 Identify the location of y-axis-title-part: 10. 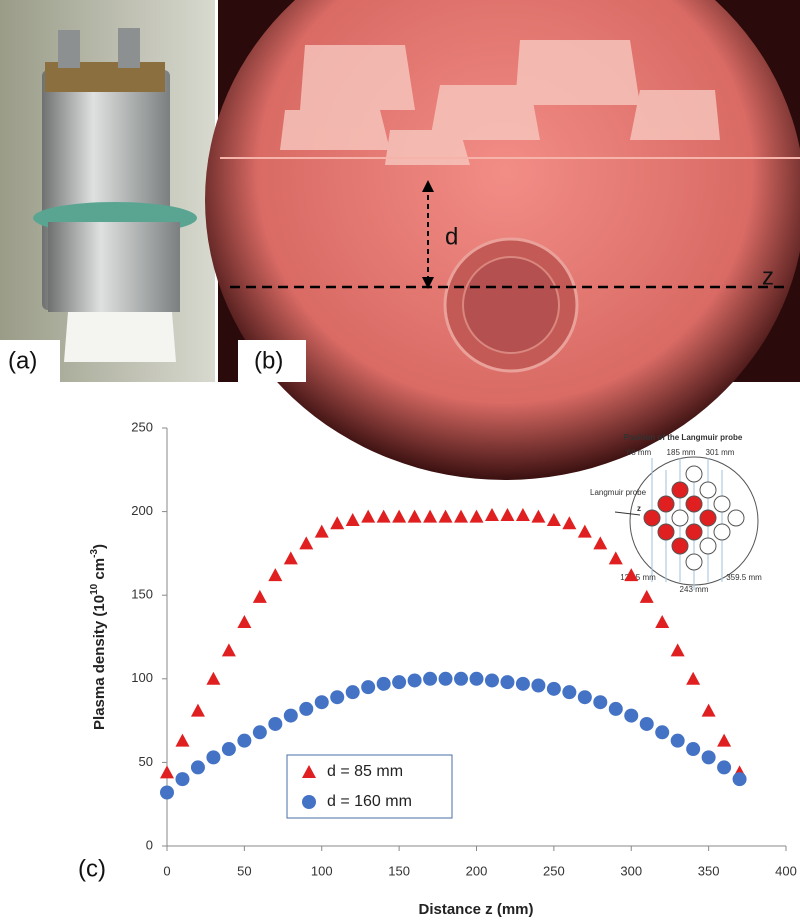
(94, 589).